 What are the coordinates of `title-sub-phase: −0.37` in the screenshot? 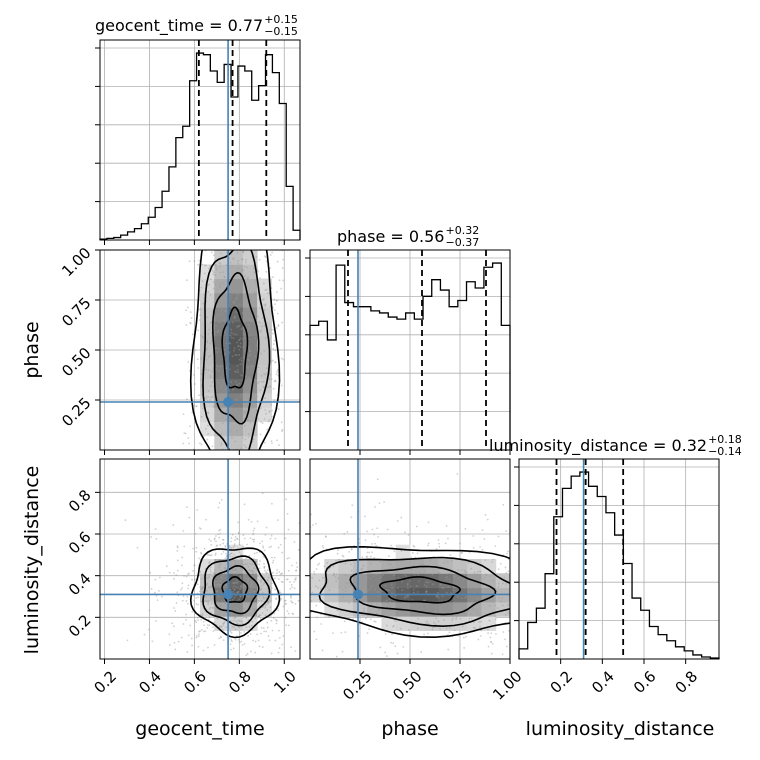 It's located at (462, 242).